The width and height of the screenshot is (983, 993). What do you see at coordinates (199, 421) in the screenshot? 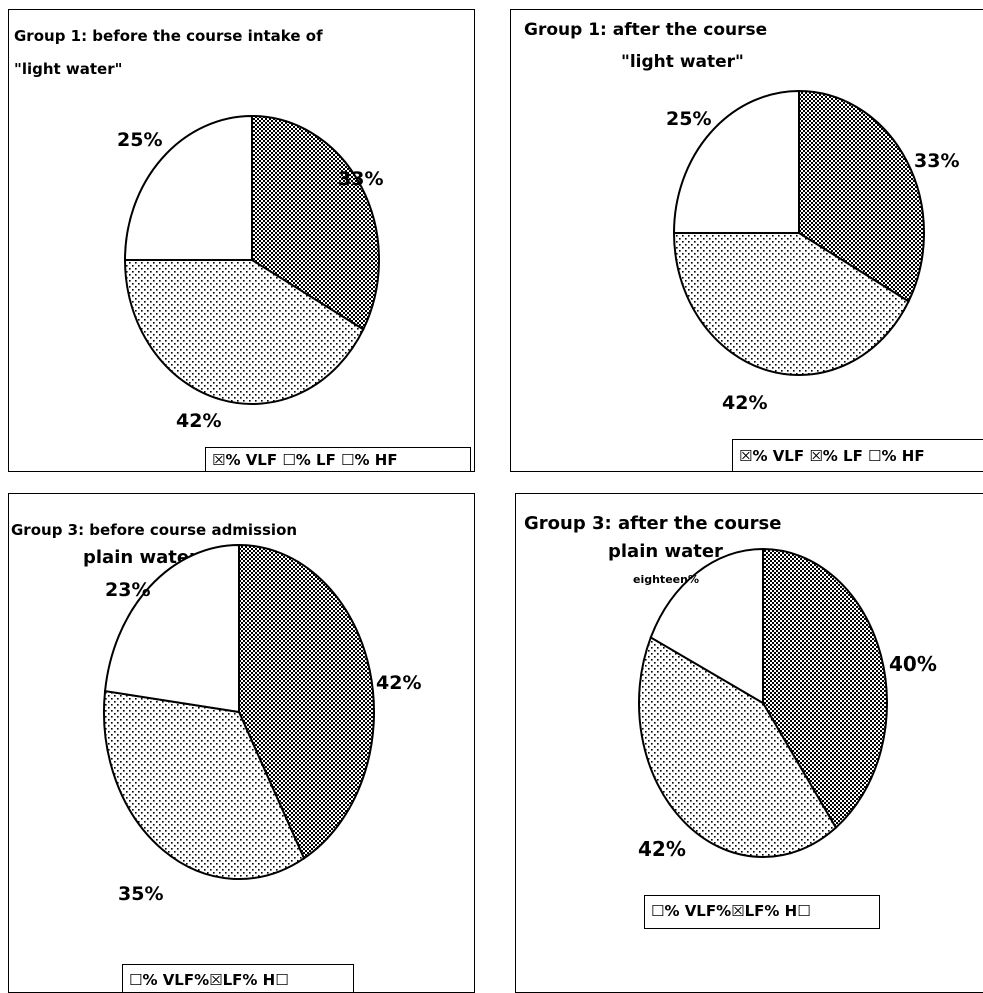
I see `chart-1-label-lf: 42%` at bounding box center [199, 421].